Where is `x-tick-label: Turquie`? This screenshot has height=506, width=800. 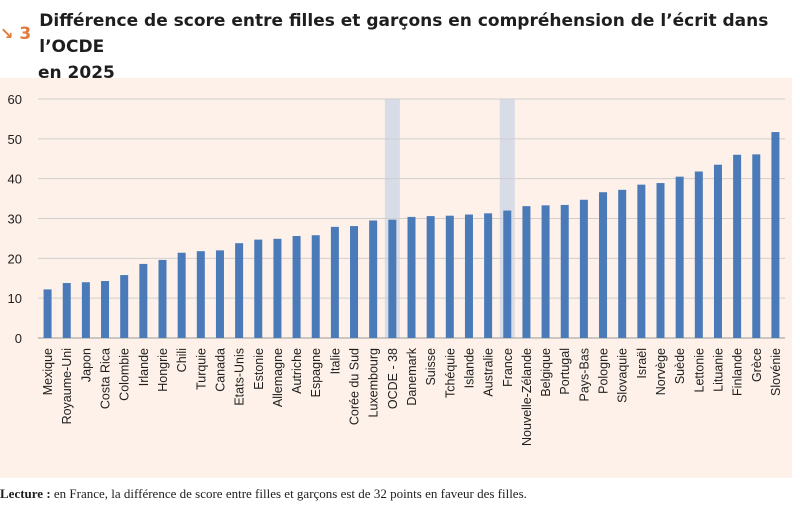 x-tick-label: Turquie is located at coordinates (201, 369).